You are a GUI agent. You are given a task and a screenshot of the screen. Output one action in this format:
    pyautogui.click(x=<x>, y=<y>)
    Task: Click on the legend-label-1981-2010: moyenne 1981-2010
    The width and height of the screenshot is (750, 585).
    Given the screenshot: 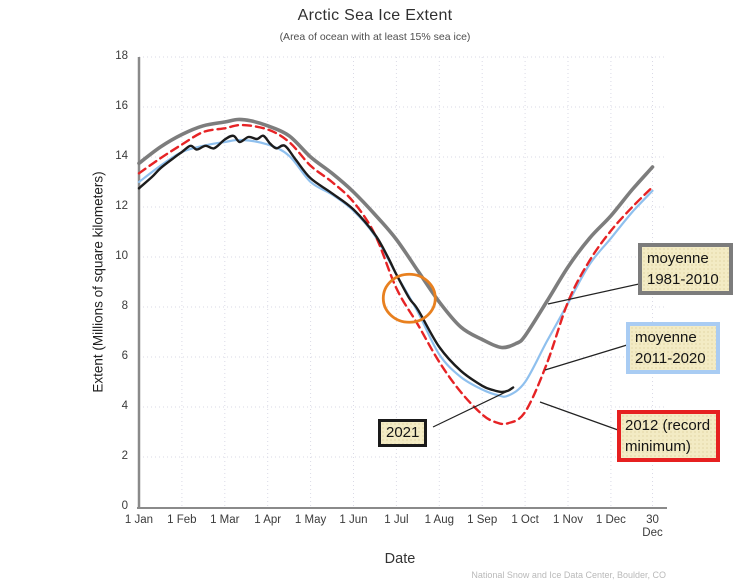 What is the action you would take?
    pyautogui.click(x=685, y=269)
    